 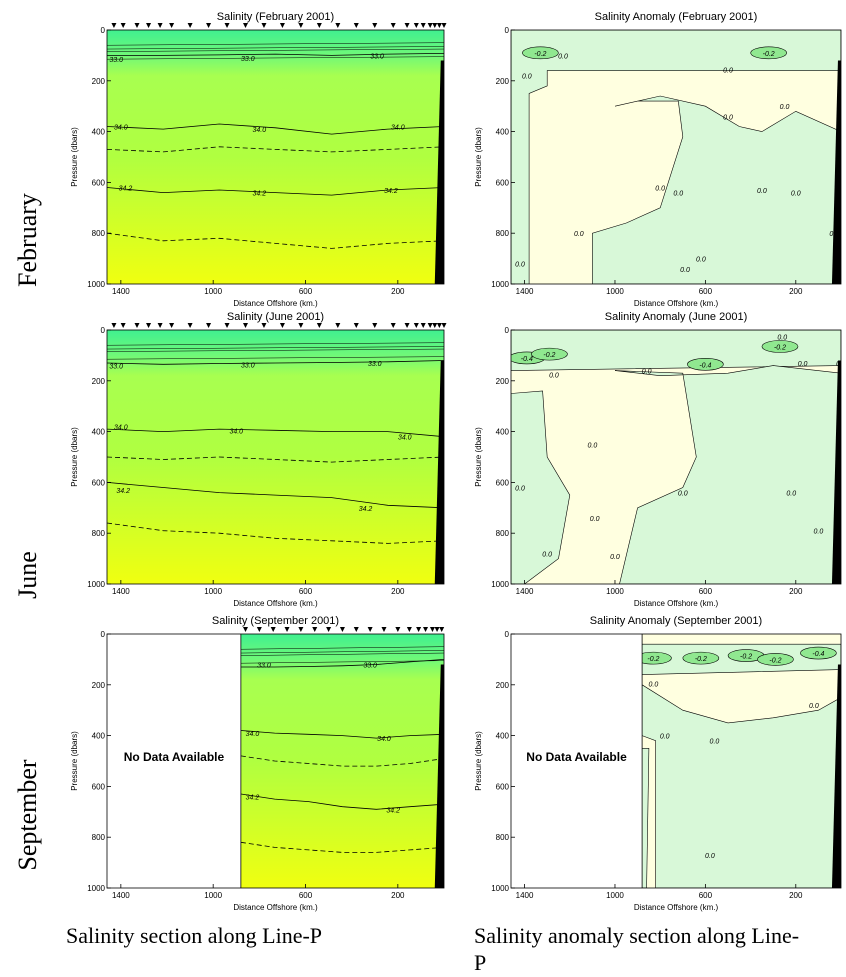 What do you see at coordinates (27, 240) in the screenshot?
I see `row-label-february: February` at bounding box center [27, 240].